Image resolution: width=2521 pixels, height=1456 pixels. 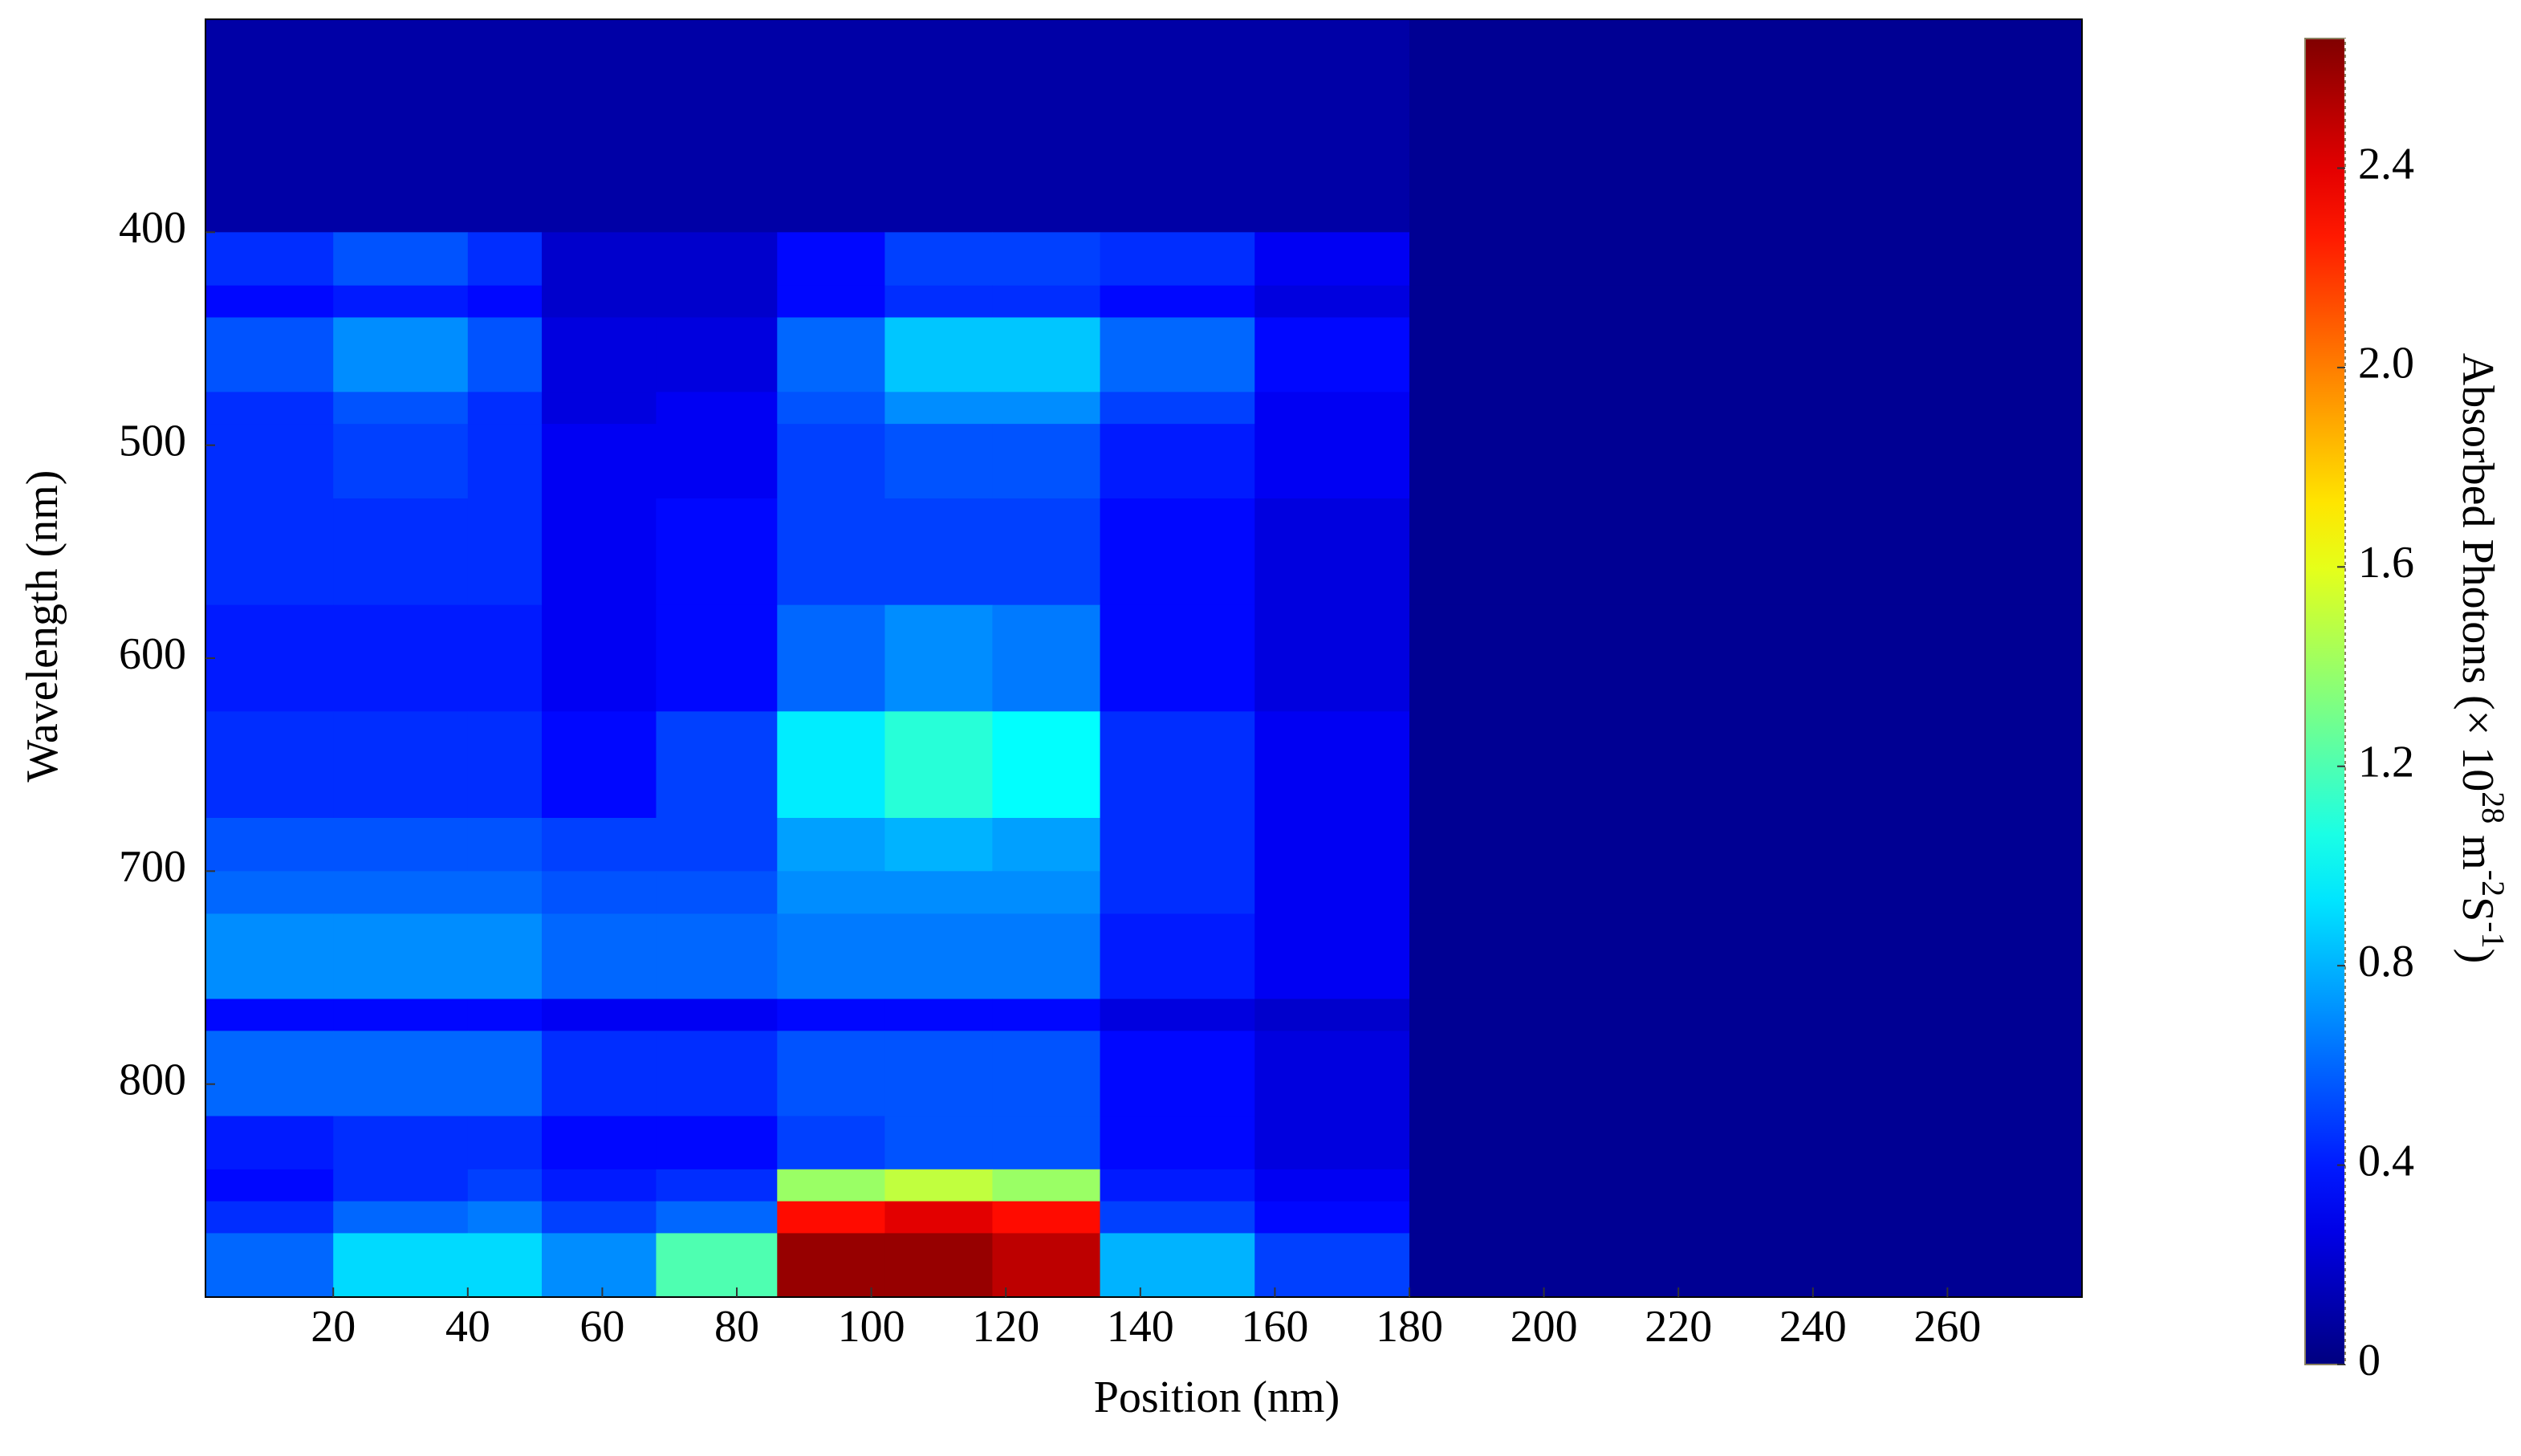 What do you see at coordinates (2493, 883) in the screenshot?
I see `label-sup: -2` at bounding box center [2493, 883].